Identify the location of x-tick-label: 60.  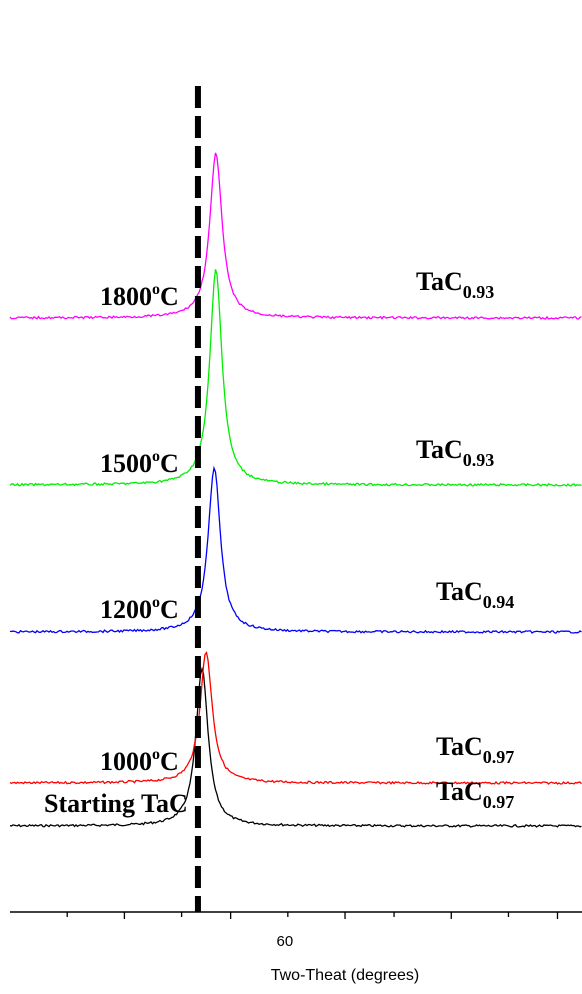
(284, 941).